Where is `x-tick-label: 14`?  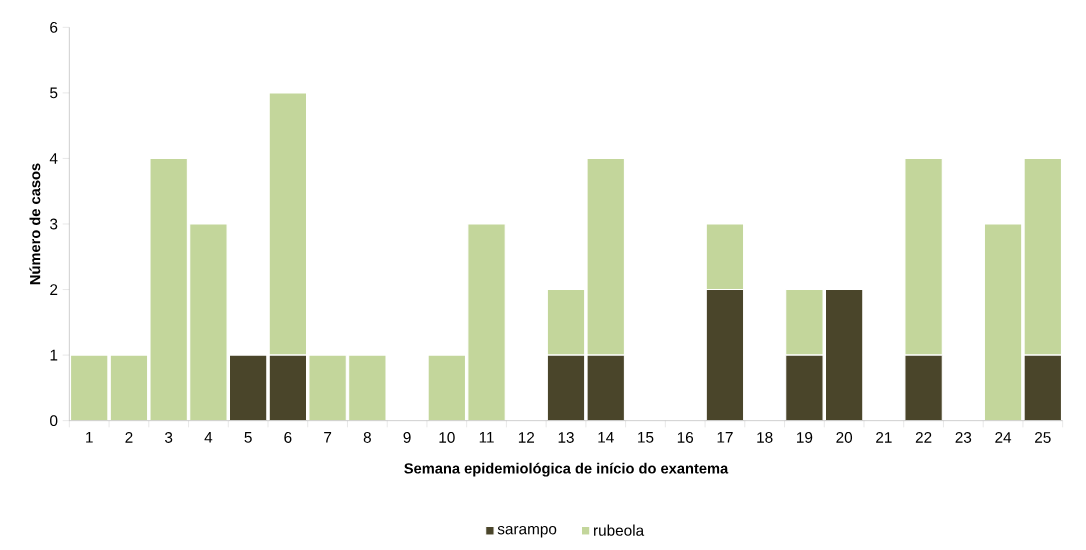
x-tick-label: 14 is located at coordinates (606, 437).